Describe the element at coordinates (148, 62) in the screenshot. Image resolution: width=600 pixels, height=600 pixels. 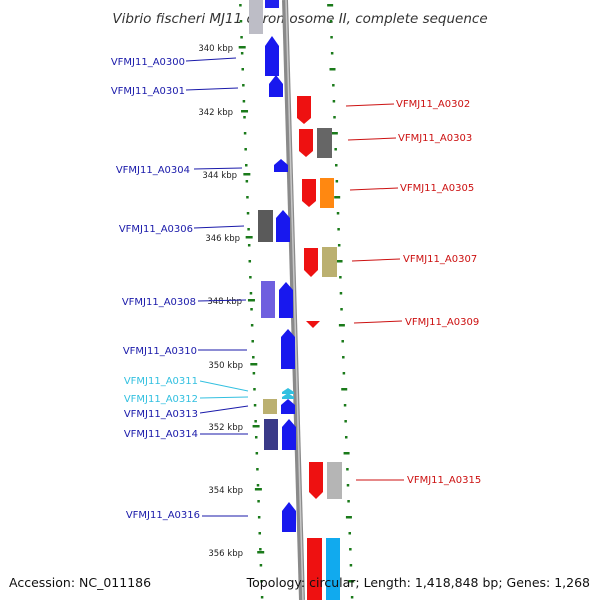
I see `gene-label: VFMJ11_A0300` at that location.